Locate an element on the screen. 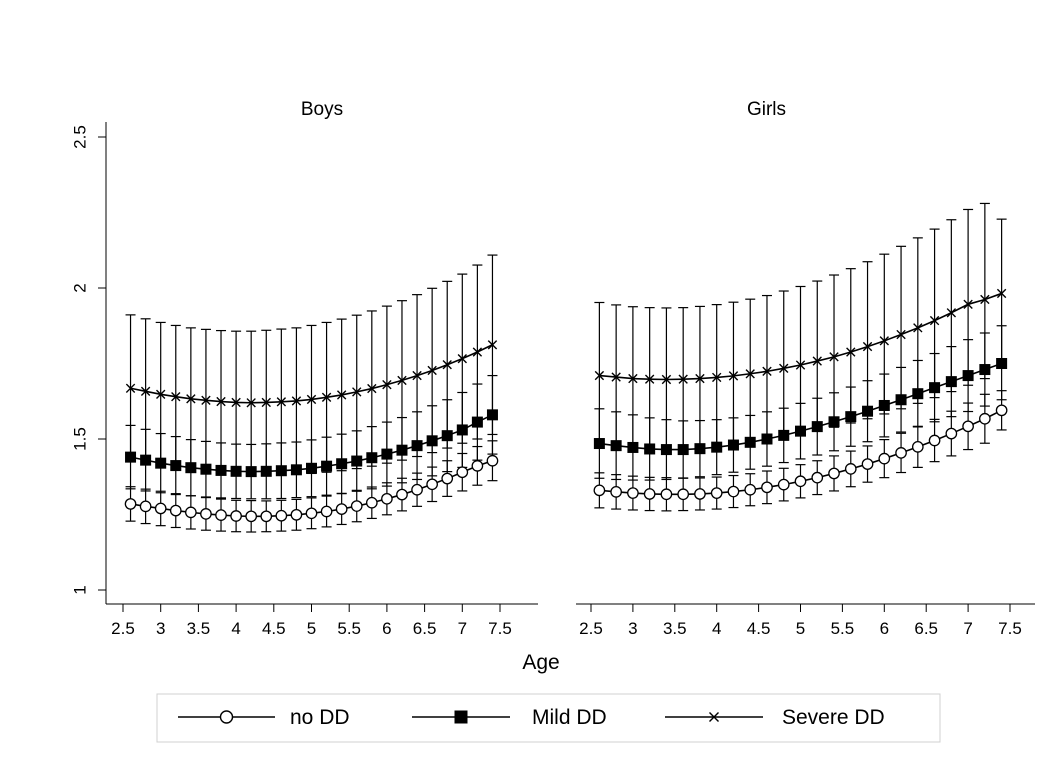 This screenshot has width=1050, height=771. y-tick-label: 2.5 is located at coordinates (80, 137).